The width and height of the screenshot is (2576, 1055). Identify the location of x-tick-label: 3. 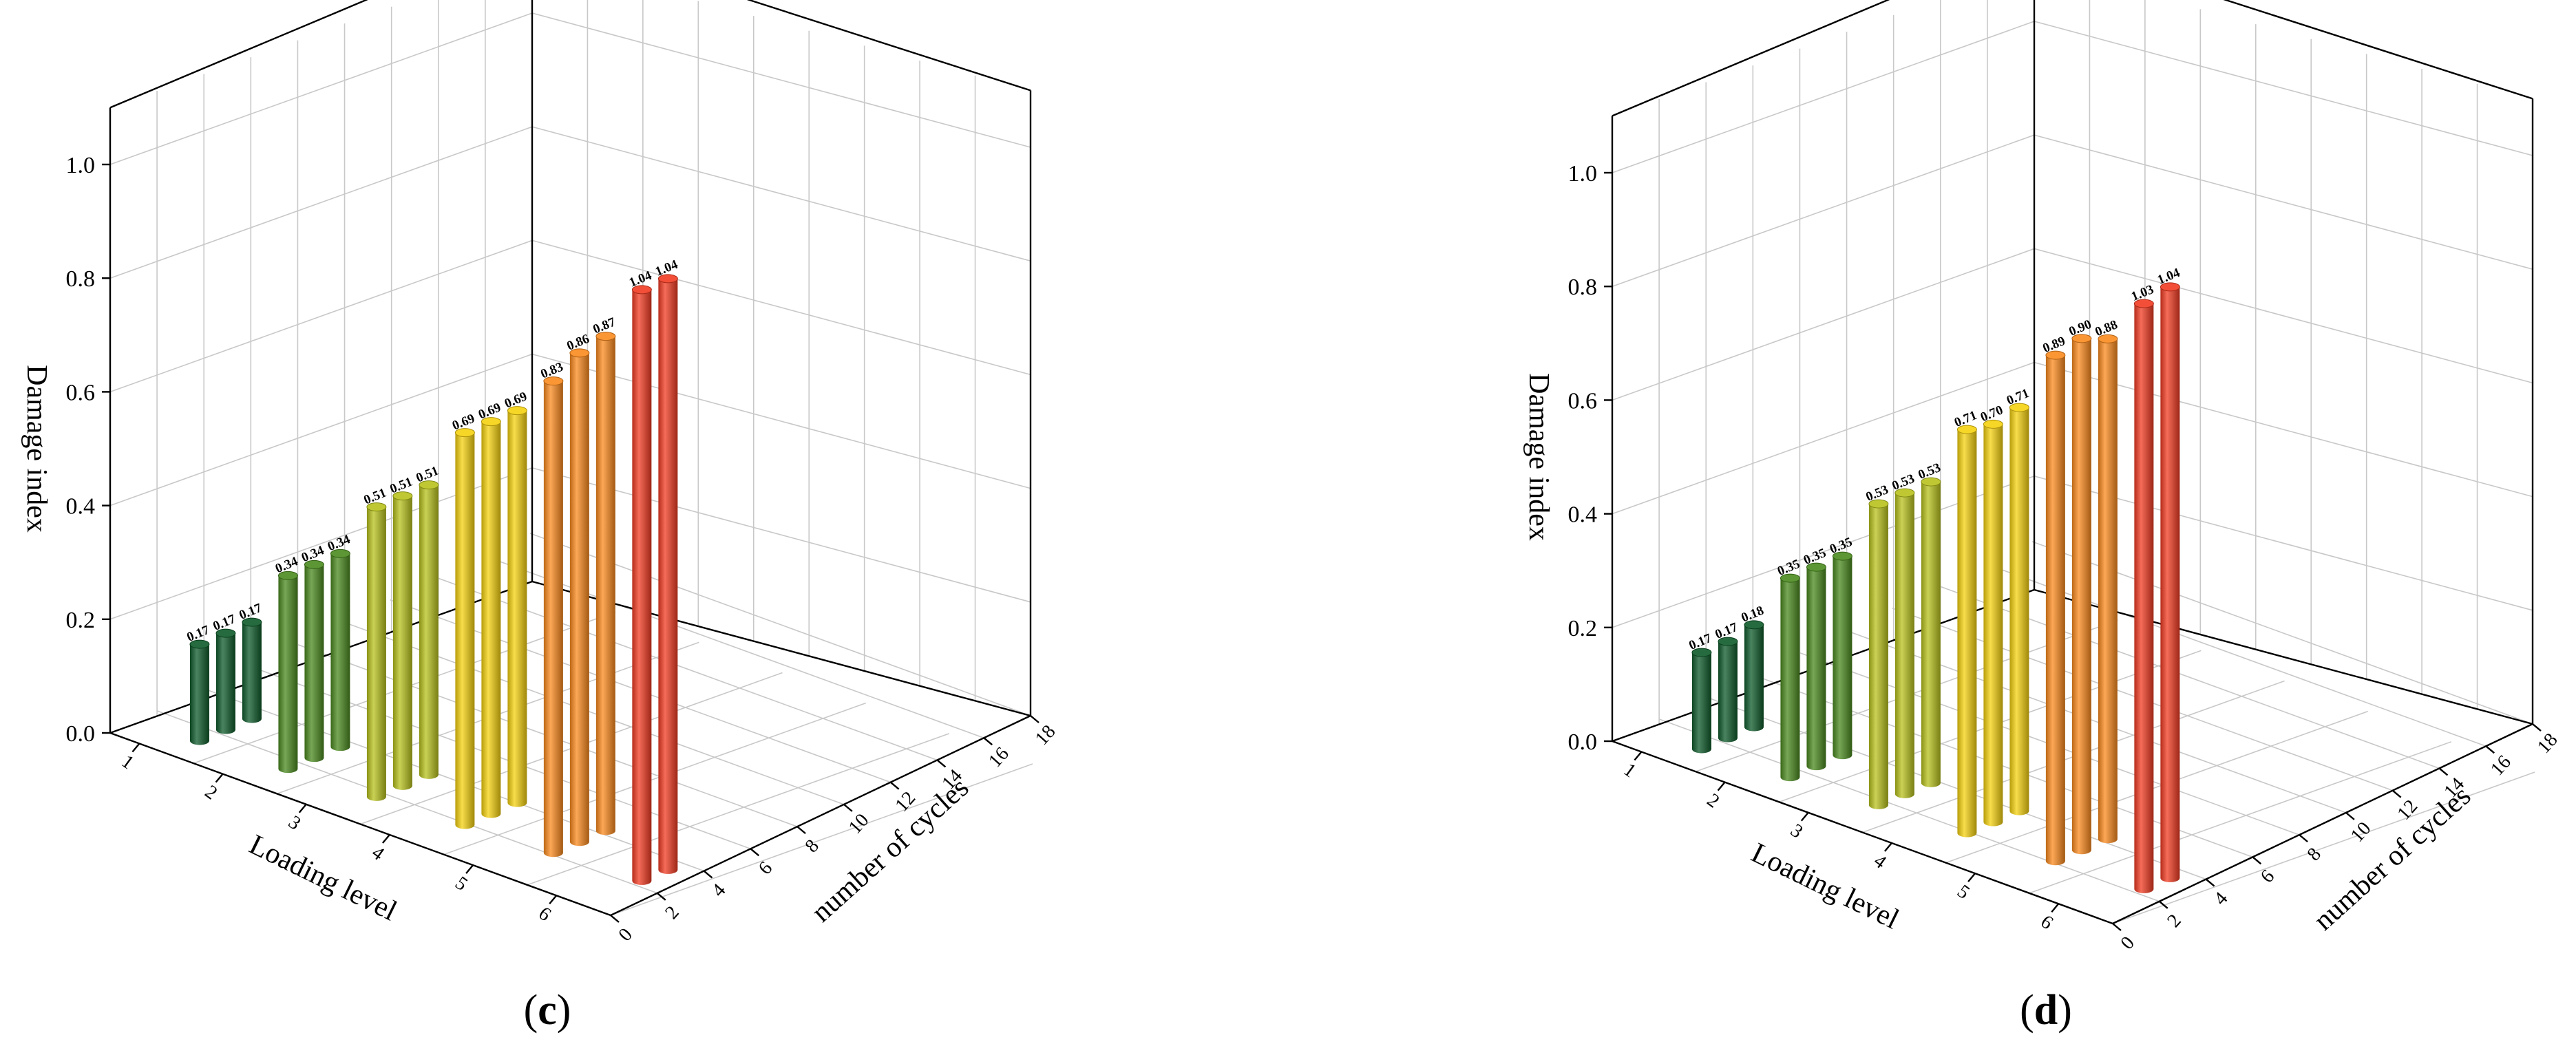
(1797, 831).